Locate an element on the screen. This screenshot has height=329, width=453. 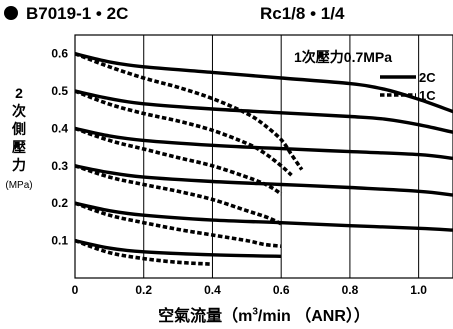
x-axis-label: 空氣流量（m is located at coordinates (205, 316).